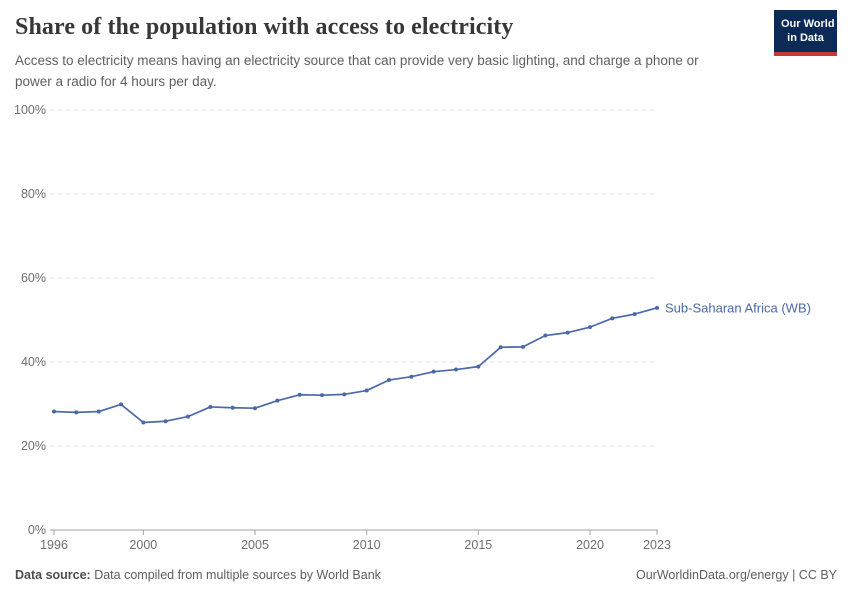 Image resolution: width=850 pixels, height=600 pixels. Describe the element at coordinates (255, 545) in the screenshot. I see `x-axis-tick-label: 2005` at that location.